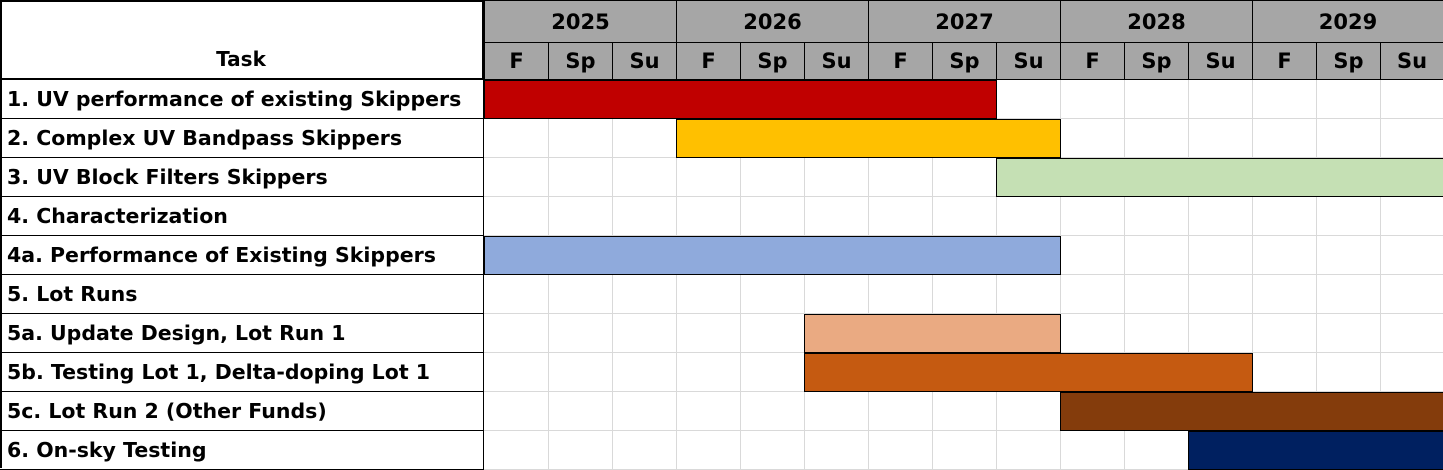 The image size is (1443, 470). Describe the element at coordinates (644, 61) in the screenshot. I see `term-header-2: Su` at that location.